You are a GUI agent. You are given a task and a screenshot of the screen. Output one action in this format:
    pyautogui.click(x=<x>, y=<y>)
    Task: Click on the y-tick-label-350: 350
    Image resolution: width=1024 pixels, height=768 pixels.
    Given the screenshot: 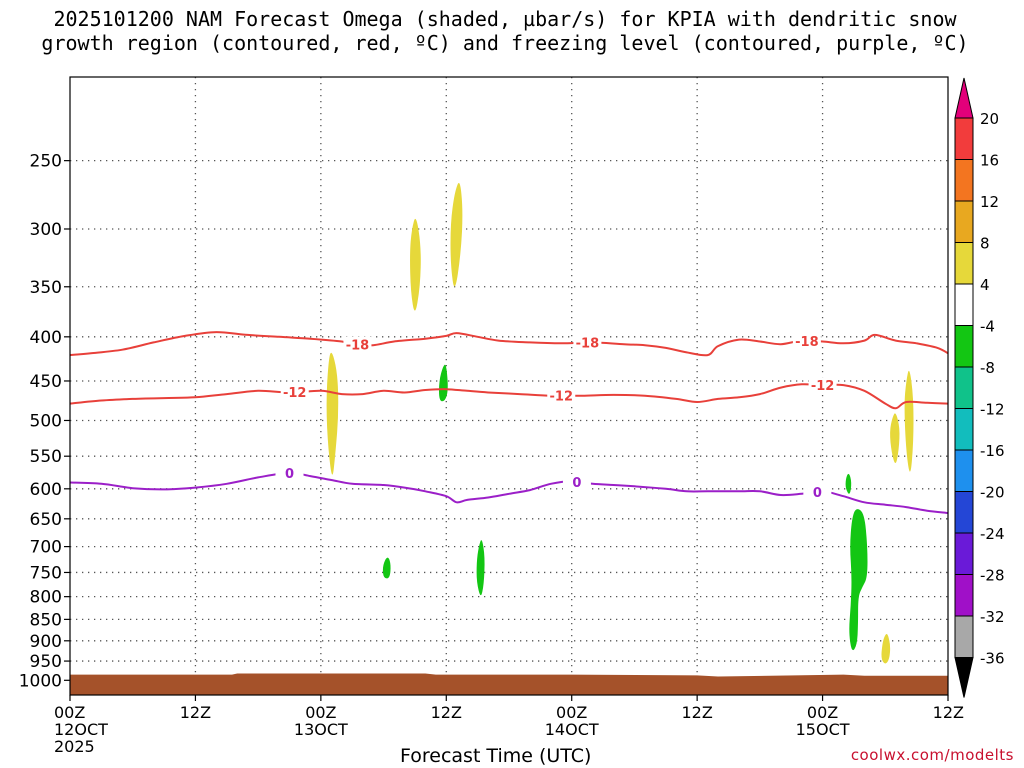 What is the action you would take?
    pyautogui.click(x=46, y=288)
    